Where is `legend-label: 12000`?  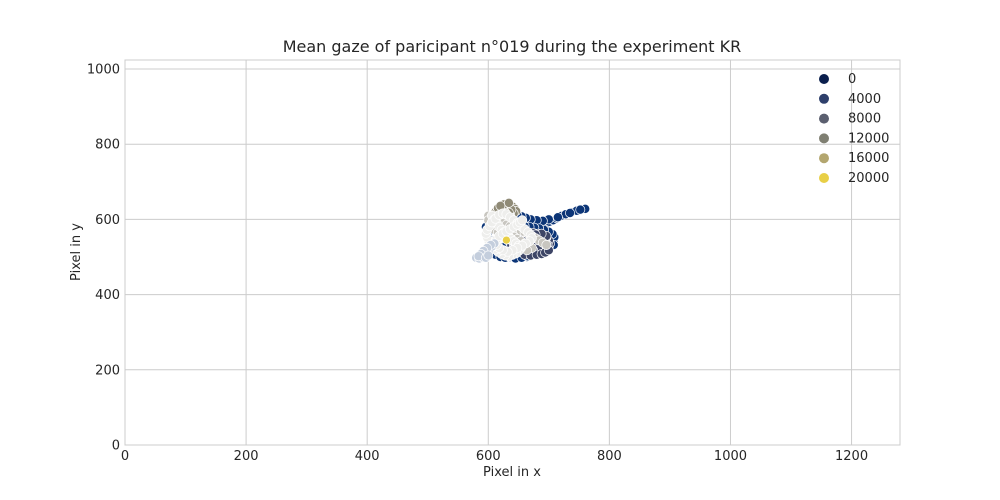
legend-label: 12000 is located at coordinates (868, 138).